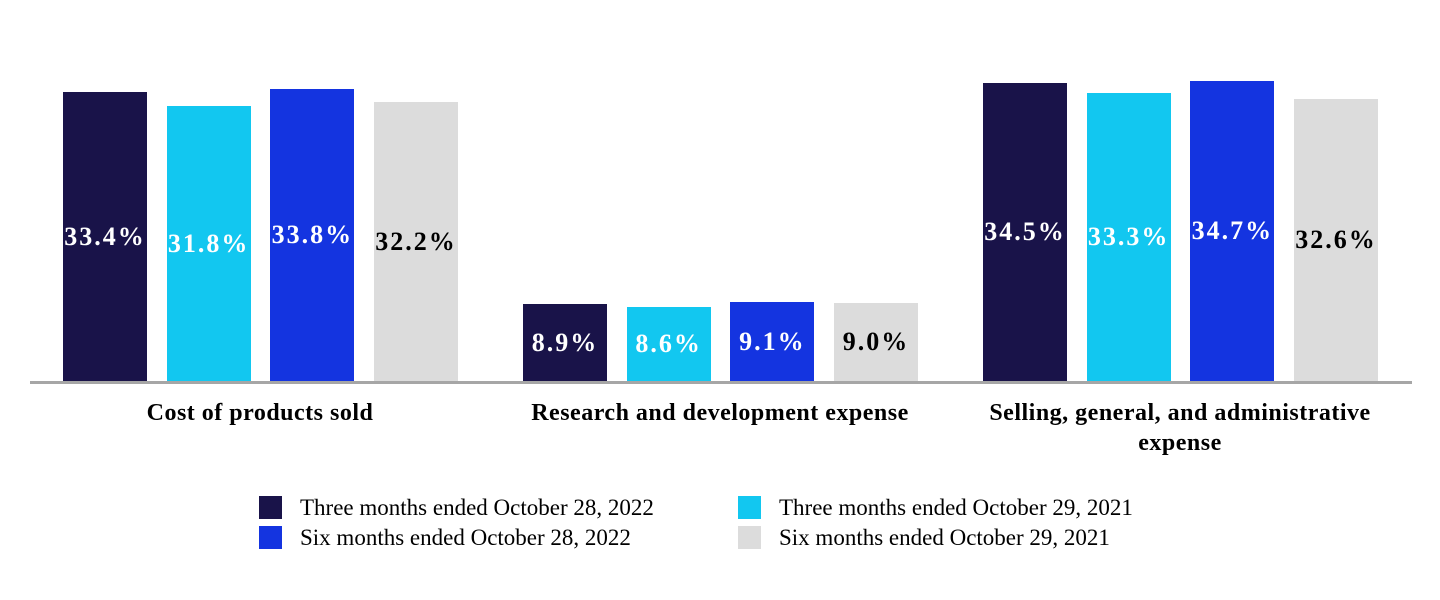 This screenshot has width=1440, height=600. I want to click on legend-swatch-navy-icon, so click(270, 507).